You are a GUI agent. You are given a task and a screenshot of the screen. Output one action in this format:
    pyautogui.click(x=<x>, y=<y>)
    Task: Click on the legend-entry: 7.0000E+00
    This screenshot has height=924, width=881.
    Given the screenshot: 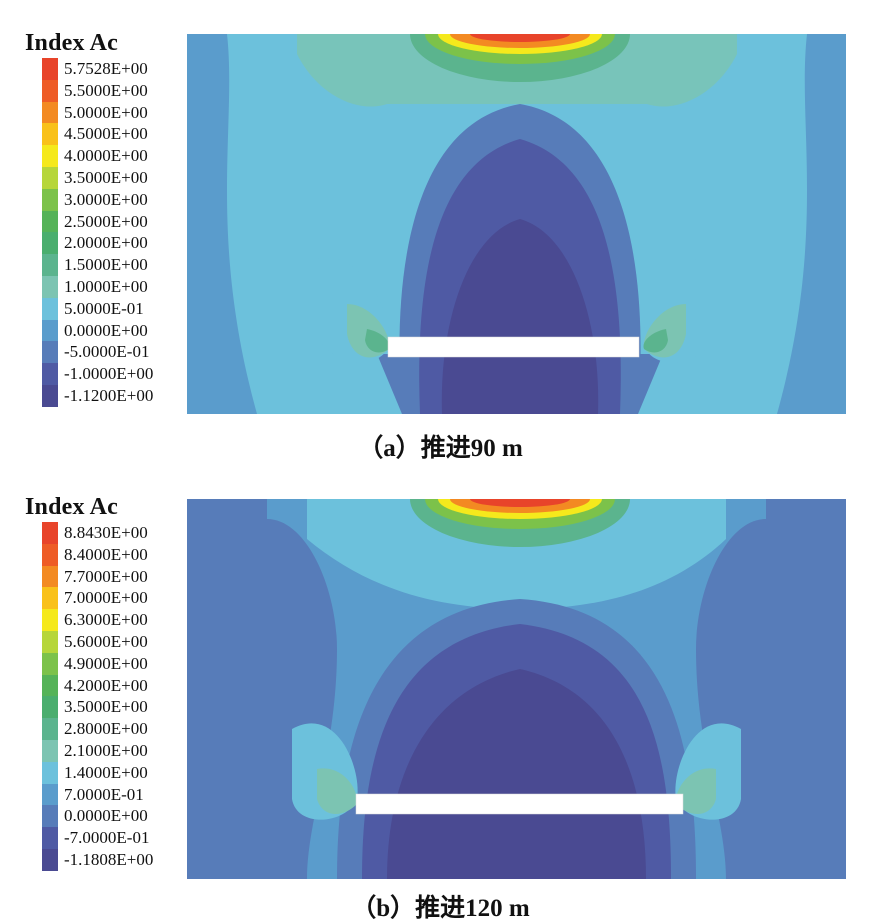 What is the action you would take?
    pyautogui.click(x=117, y=598)
    